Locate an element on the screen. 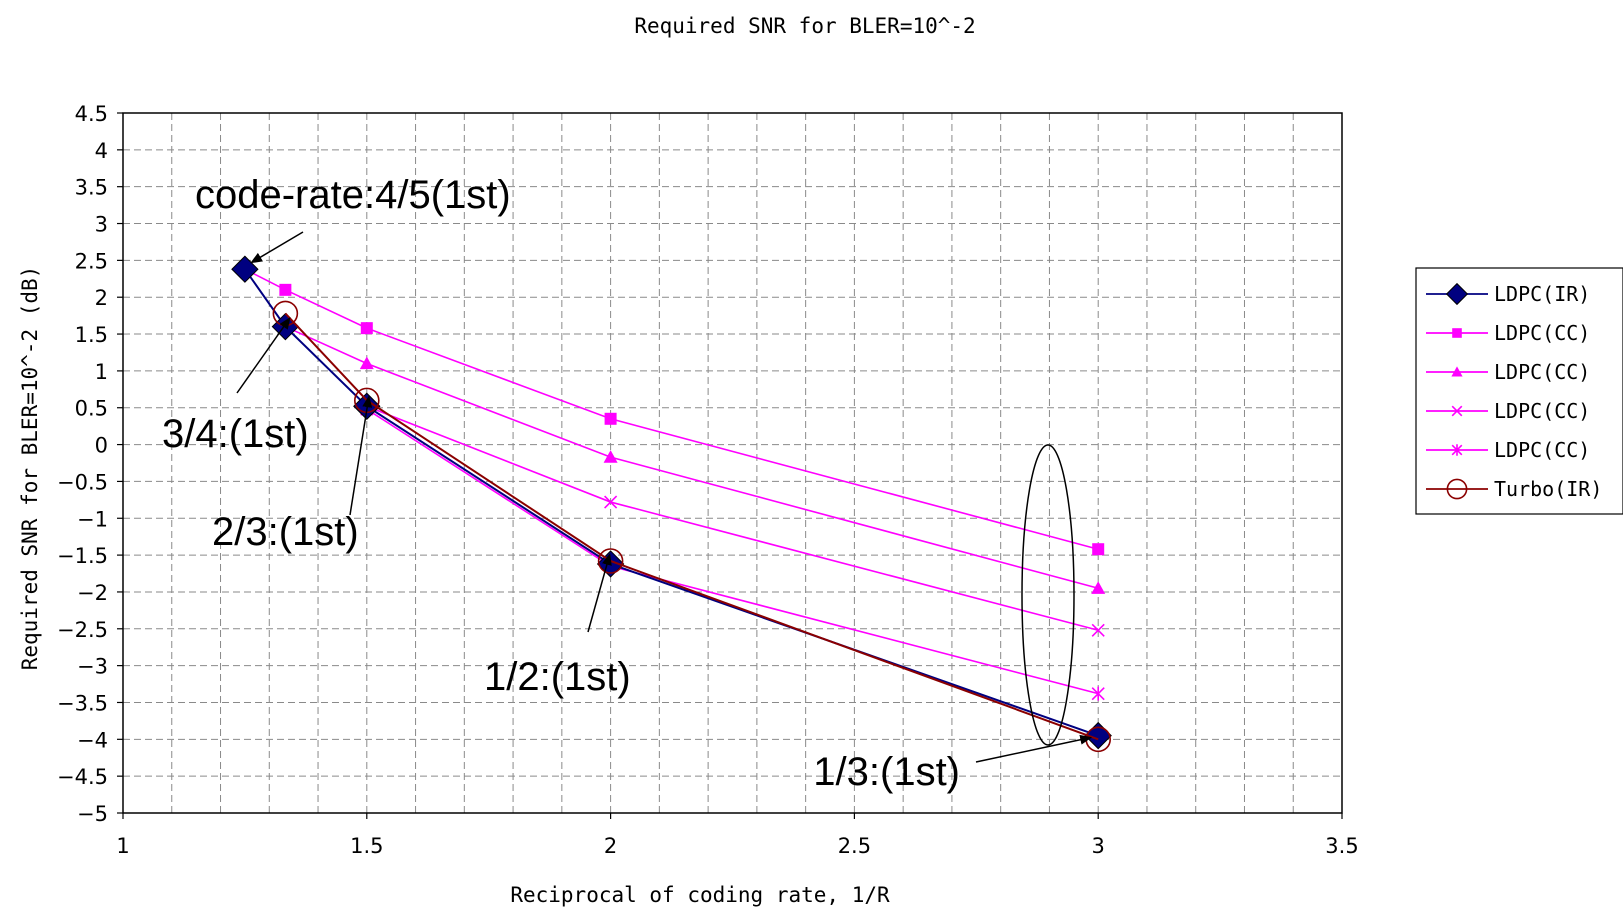  y-tick-label: 0 is located at coordinates (101, 446).